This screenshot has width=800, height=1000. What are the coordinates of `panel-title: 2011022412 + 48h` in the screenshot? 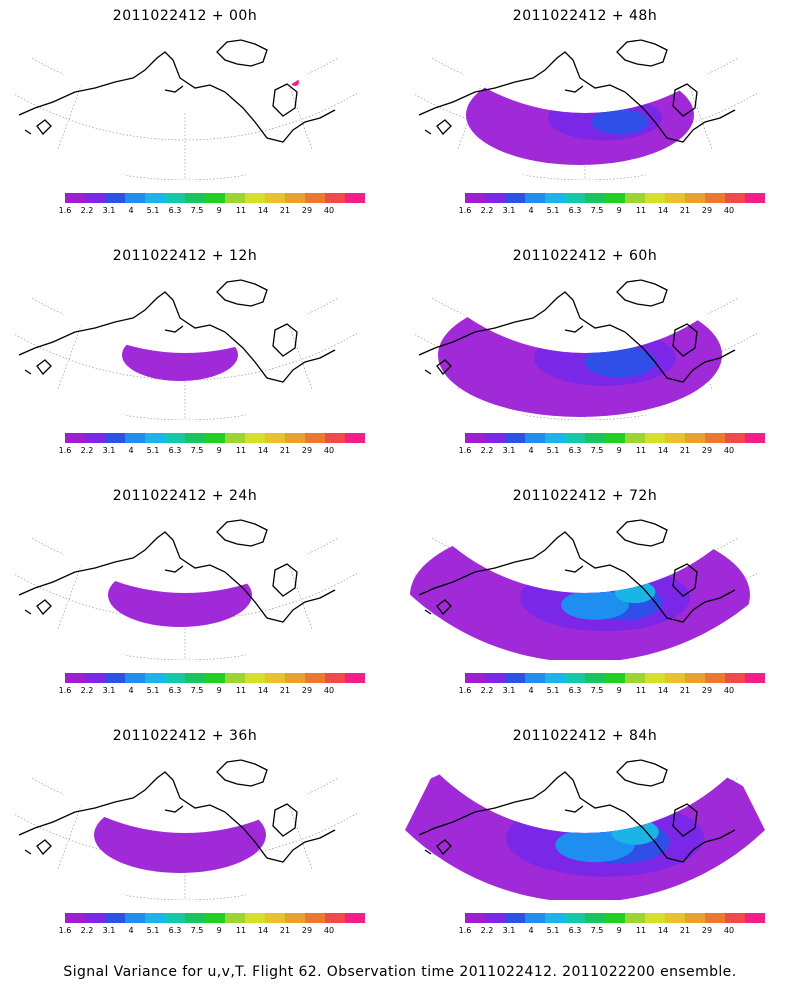 It's located at (585, 16).